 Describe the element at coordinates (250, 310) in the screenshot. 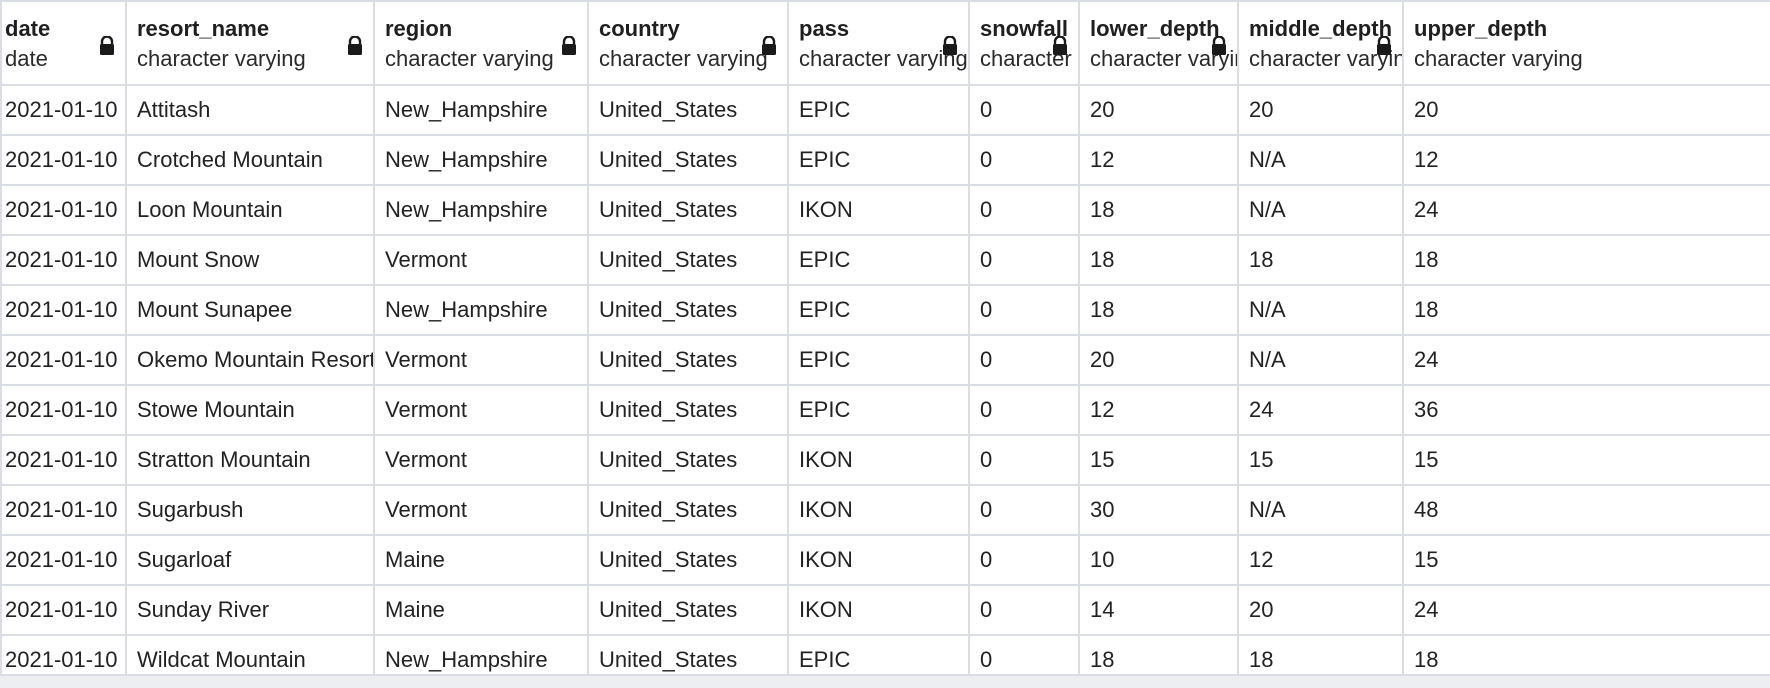

I see `cell-resort-name: Mount Sunapee` at that location.